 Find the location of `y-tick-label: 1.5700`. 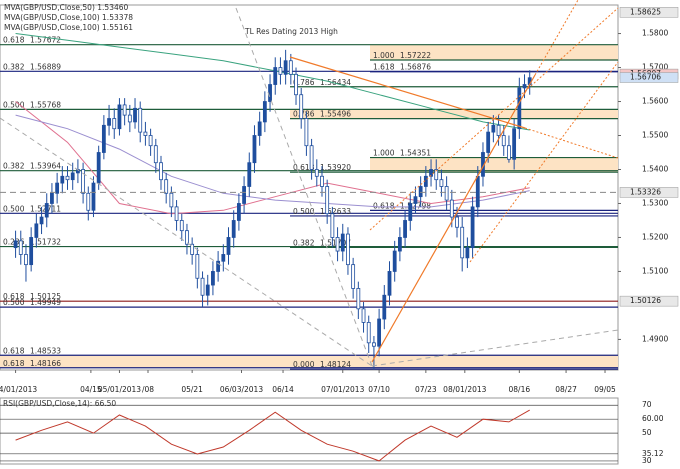

y-tick-label: 1.5700 is located at coordinates (655, 67).